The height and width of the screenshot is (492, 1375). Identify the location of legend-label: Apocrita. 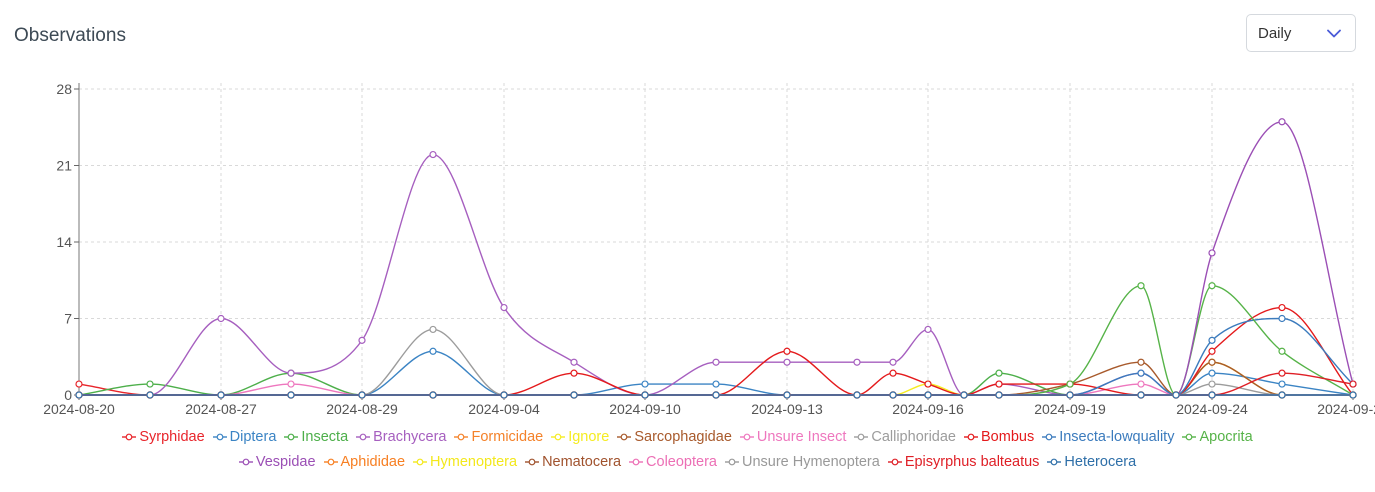
(1226, 437).